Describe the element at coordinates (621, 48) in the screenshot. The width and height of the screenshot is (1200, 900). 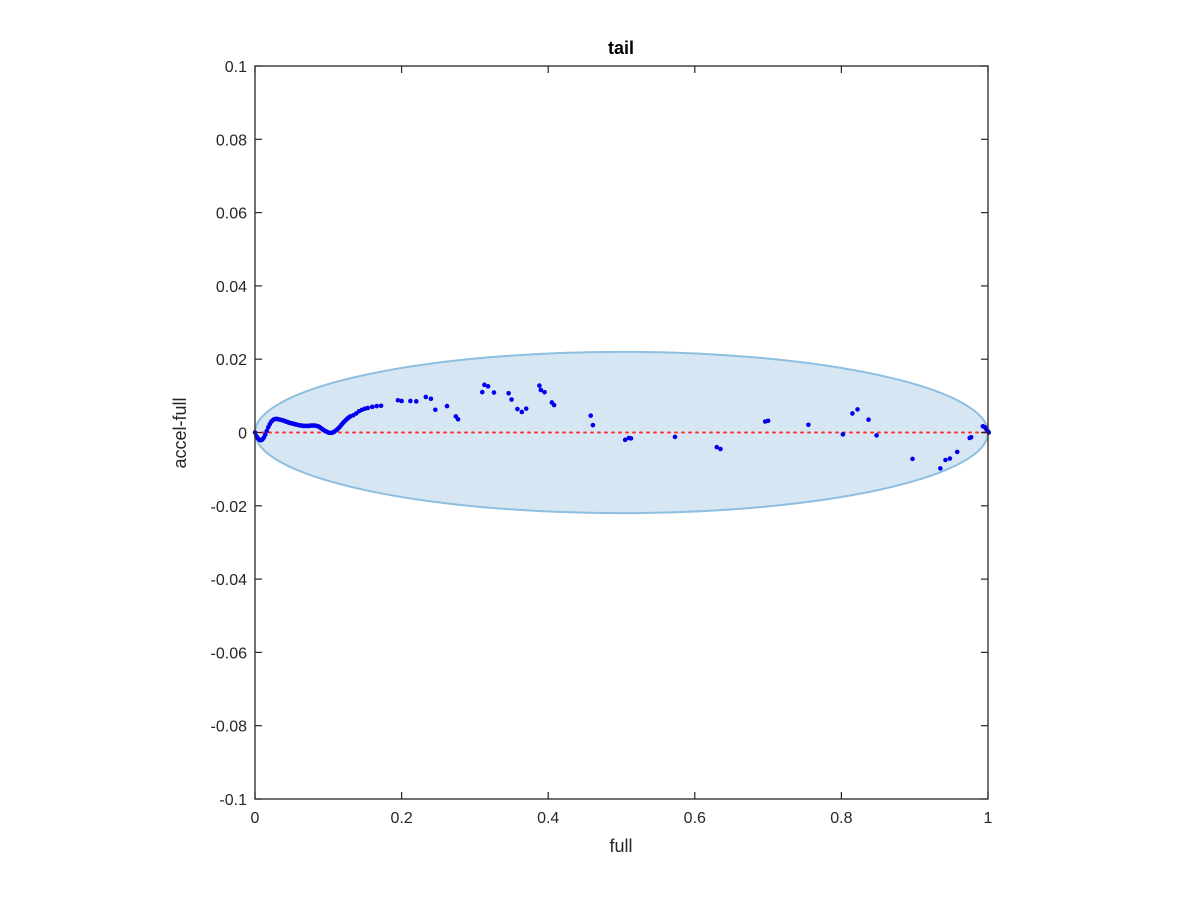
I see `chart-title: tail` at that location.